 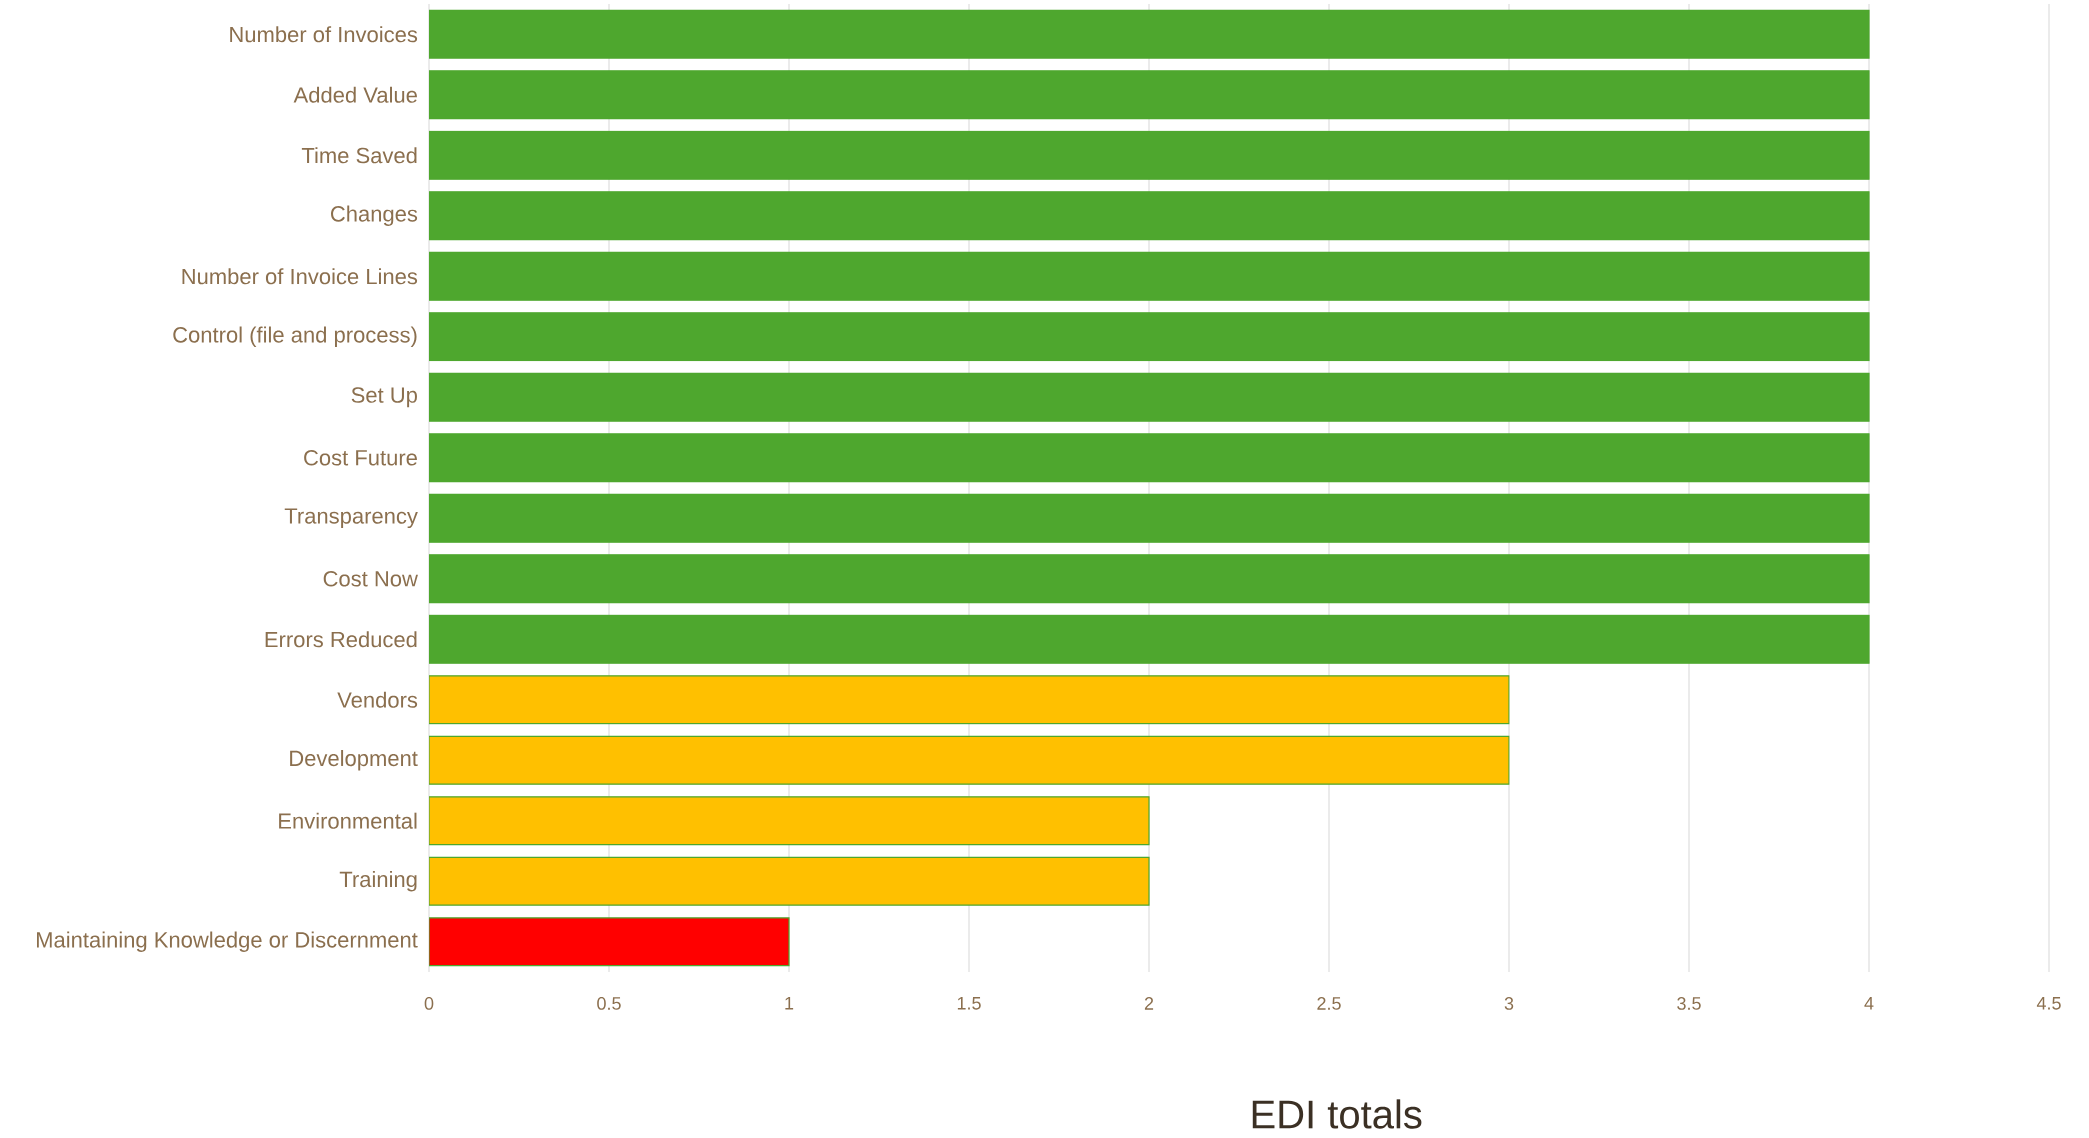 What do you see at coordinates (354, 760) in the screenshot?
I see `y-tick-label: Development` at bounding box center [354, 760].